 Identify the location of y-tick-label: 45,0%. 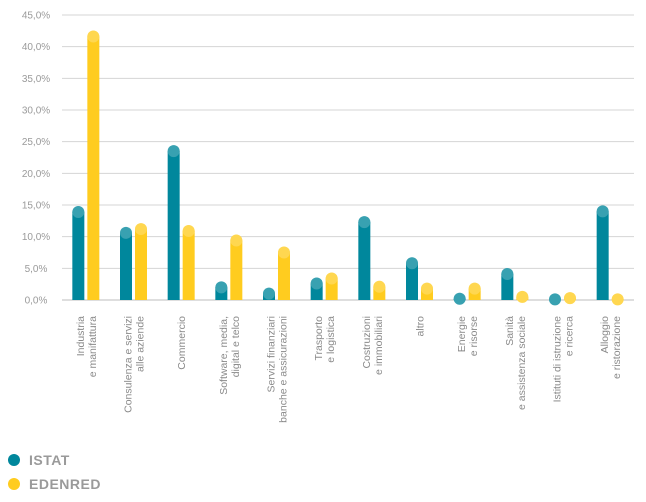
(36, 16).